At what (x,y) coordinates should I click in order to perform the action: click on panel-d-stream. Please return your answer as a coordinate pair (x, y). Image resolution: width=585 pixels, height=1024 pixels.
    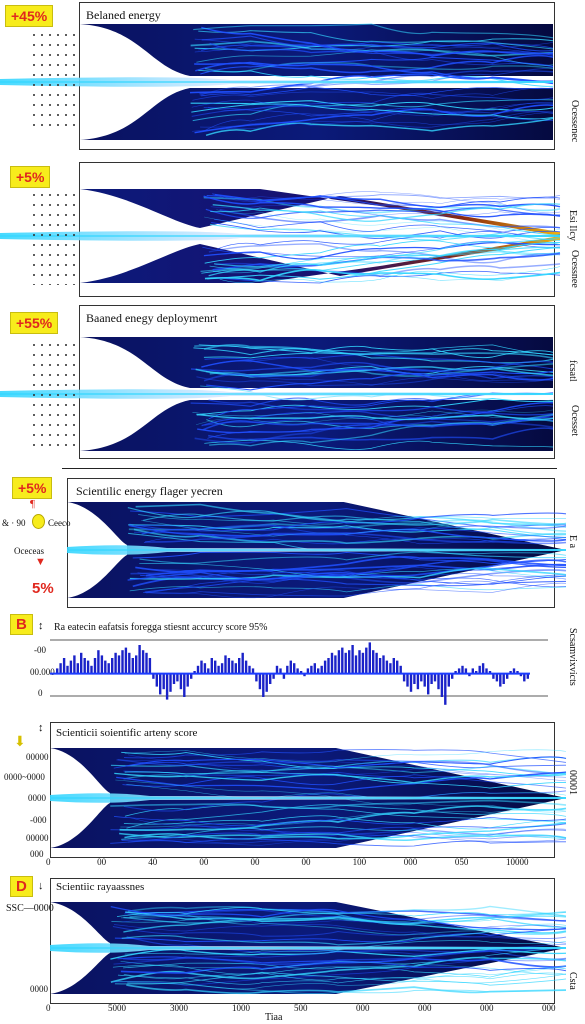
    Looking at the image, I should click on (308, 948).